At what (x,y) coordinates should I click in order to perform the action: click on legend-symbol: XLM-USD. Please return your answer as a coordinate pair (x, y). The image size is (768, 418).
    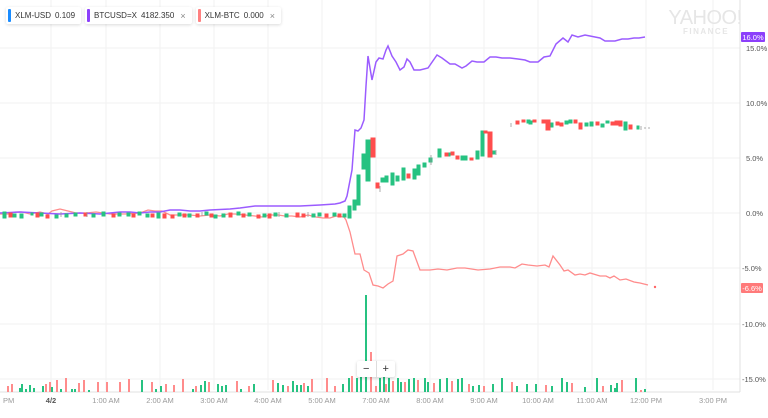
    Looking at the image, I should click on (33, 15).